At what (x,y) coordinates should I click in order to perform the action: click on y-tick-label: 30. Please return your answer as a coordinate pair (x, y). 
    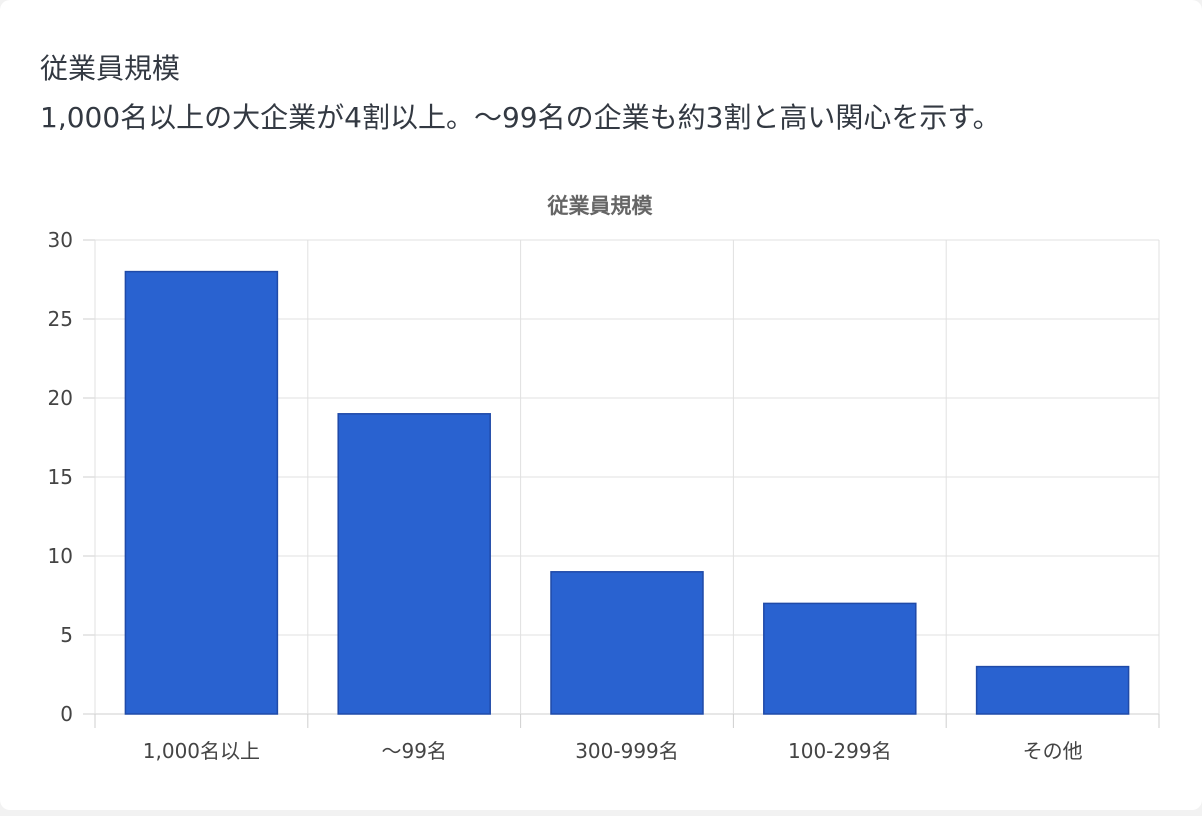
    Looking at the image, I should click on (60, 240).